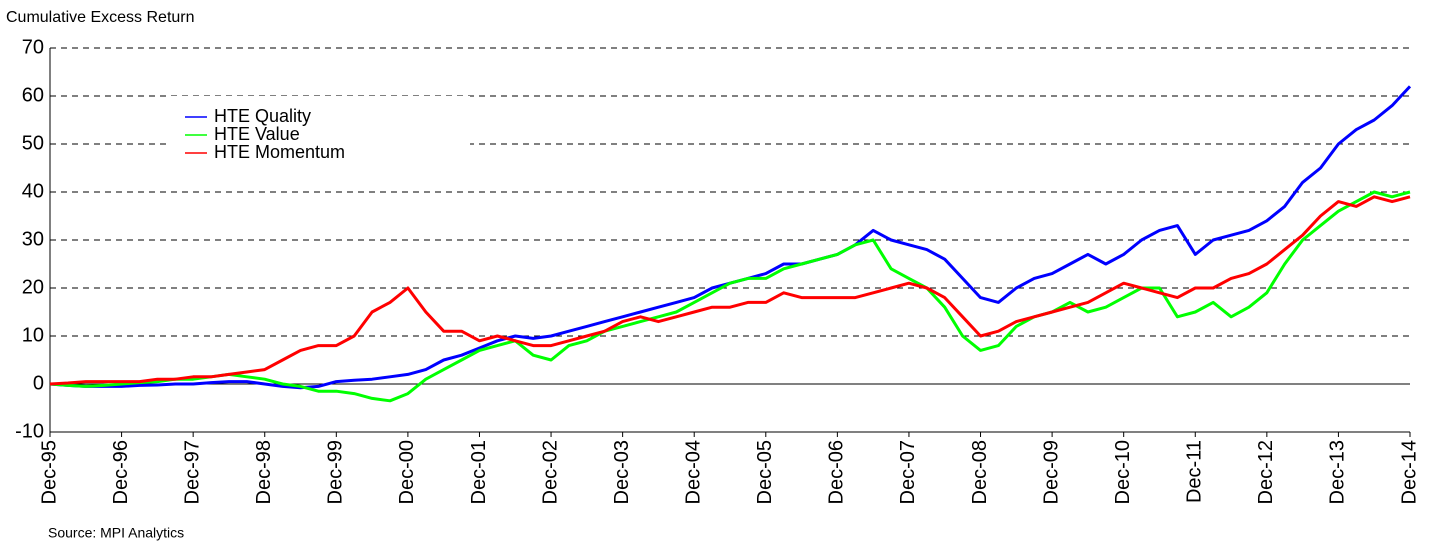 The image size is (1439, 547). Describe the element at coordinates (33, 143) in the screenshot. I see `y-tick-label: 50` at that location.